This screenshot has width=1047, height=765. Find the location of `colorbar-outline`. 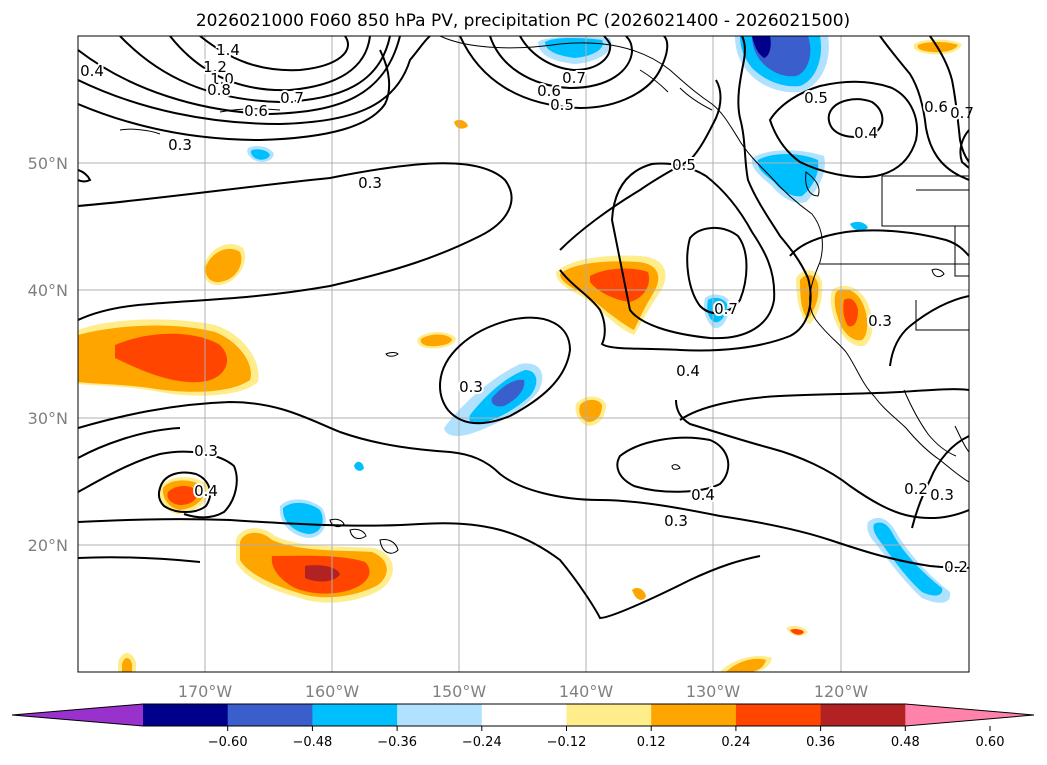

colorbar-outline is located at coordinates (523, 715).